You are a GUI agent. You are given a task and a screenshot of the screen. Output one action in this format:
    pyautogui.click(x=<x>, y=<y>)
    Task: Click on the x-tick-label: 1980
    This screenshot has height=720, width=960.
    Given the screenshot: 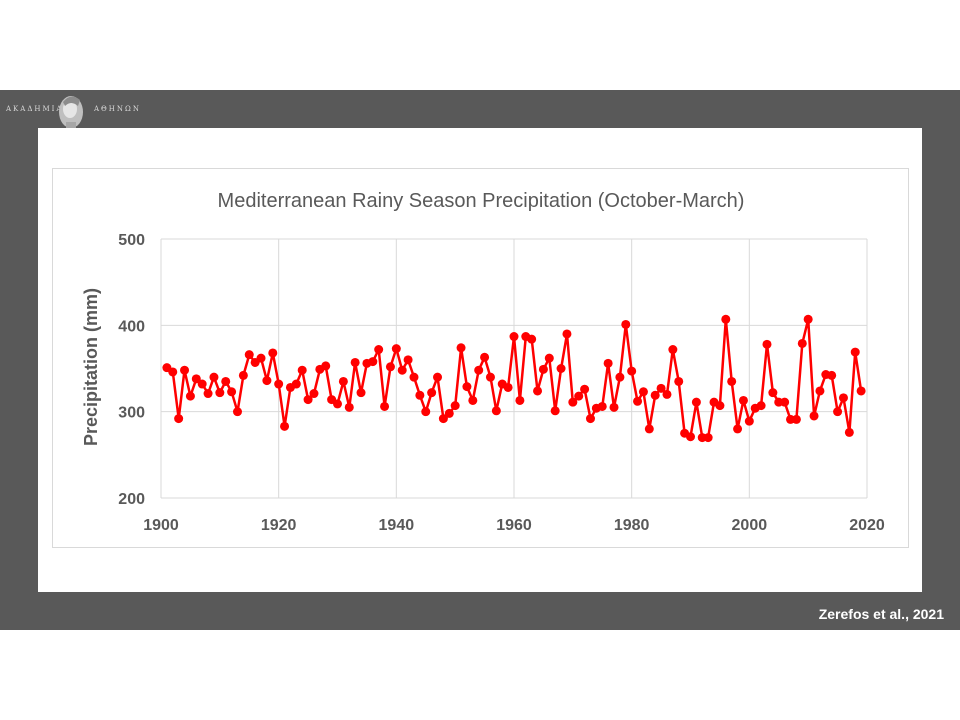 What is the action you would take?
    pyautogui.click(x=632, y=525)
    